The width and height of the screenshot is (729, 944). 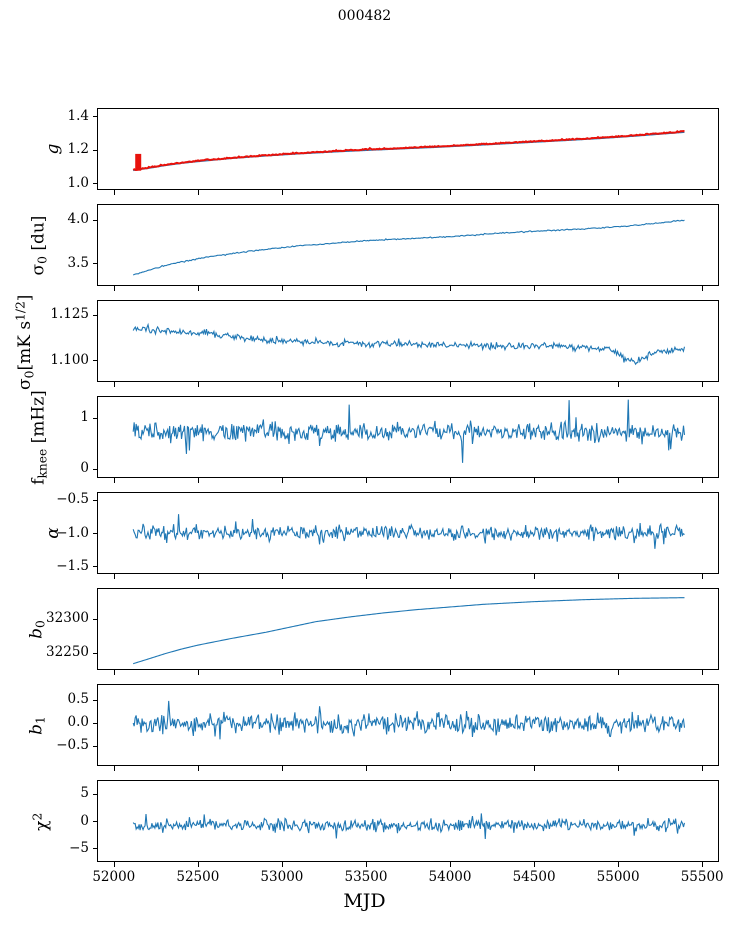 I want to click on plot-panel-f-knee-mhz-, so click(x=408, y=437).